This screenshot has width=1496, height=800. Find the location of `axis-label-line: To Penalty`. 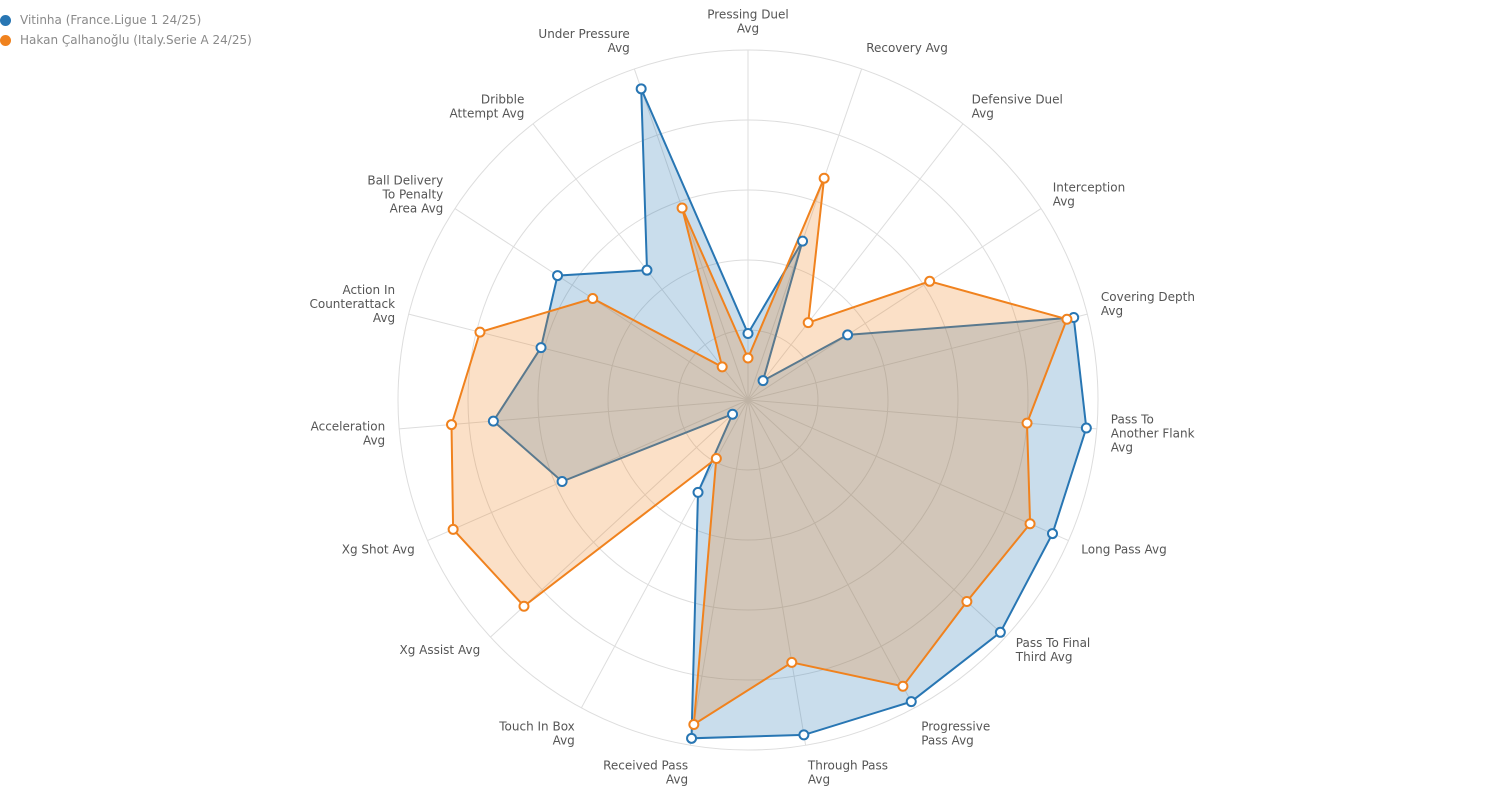

axis-label-line: To Penalty is located at coordinates (413, 194).